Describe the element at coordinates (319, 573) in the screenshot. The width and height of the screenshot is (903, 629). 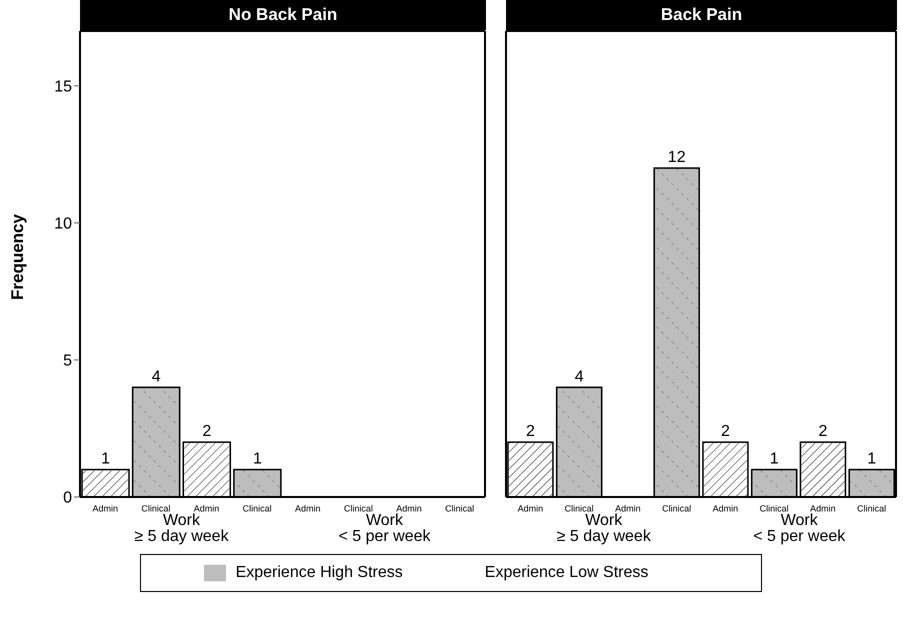
I see `legend-label: Experience High Stress` at that location.